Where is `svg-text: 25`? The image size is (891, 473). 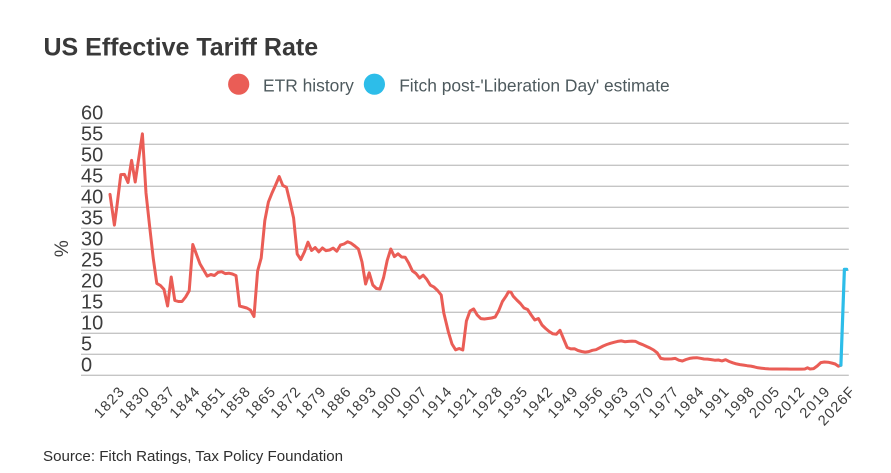 svg-text: 25 is located at coordinates (92, 261).